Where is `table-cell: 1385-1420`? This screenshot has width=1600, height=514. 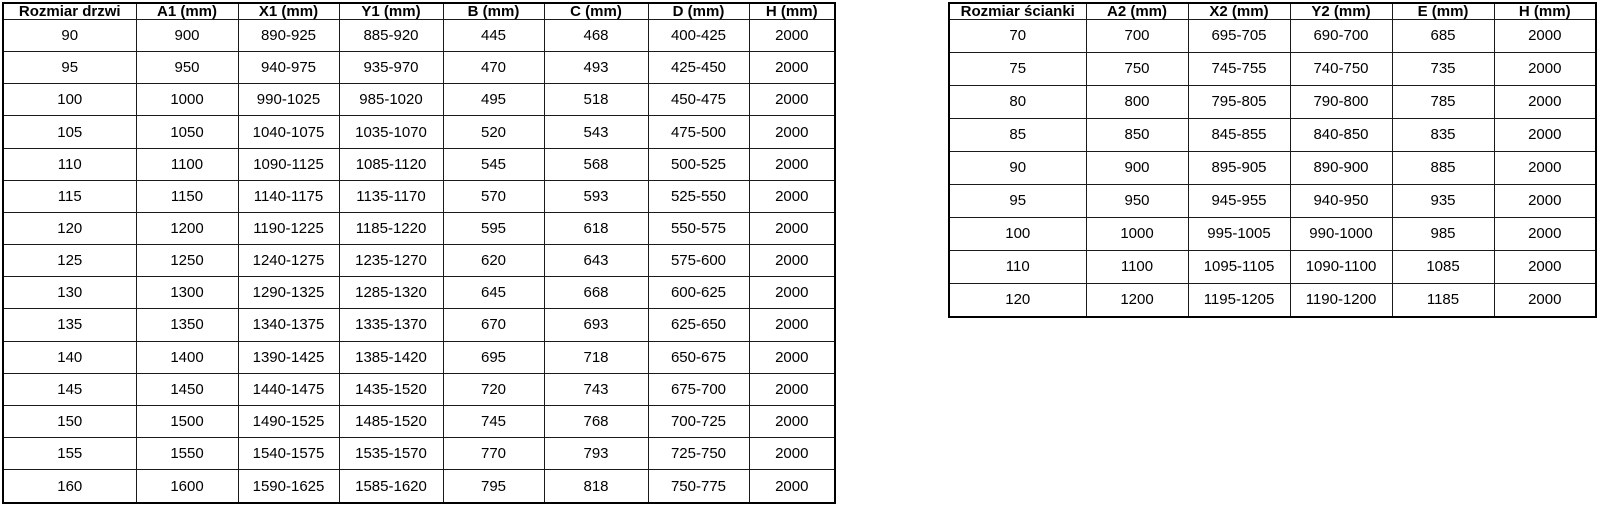 table-cell: 1385-1420 is located at coordinates (391, 357).